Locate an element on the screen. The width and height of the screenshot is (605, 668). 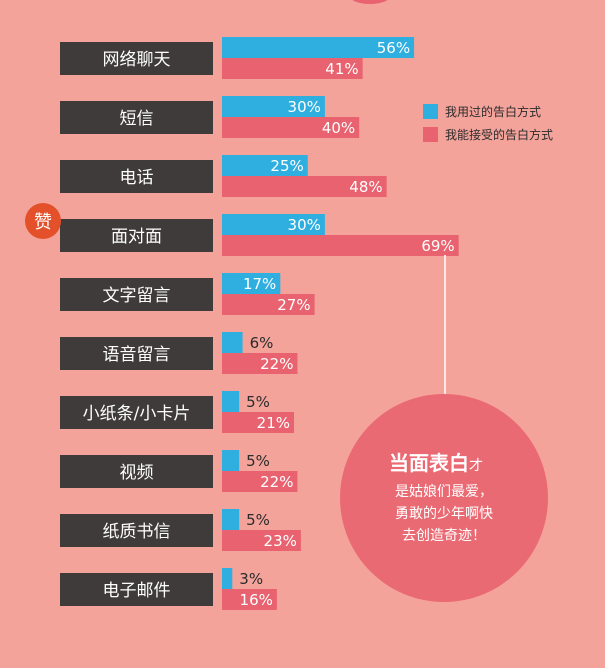
category-label: 短信 is located at coordinates (137, 119).